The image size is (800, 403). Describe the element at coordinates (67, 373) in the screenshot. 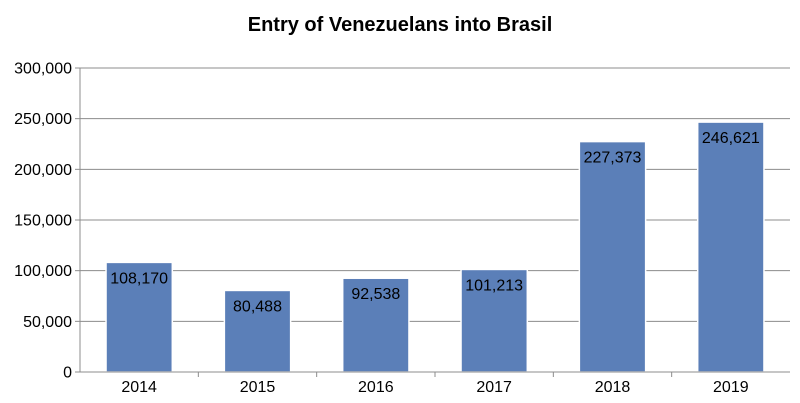

I see `y-tick-label-0: 0` at that location.